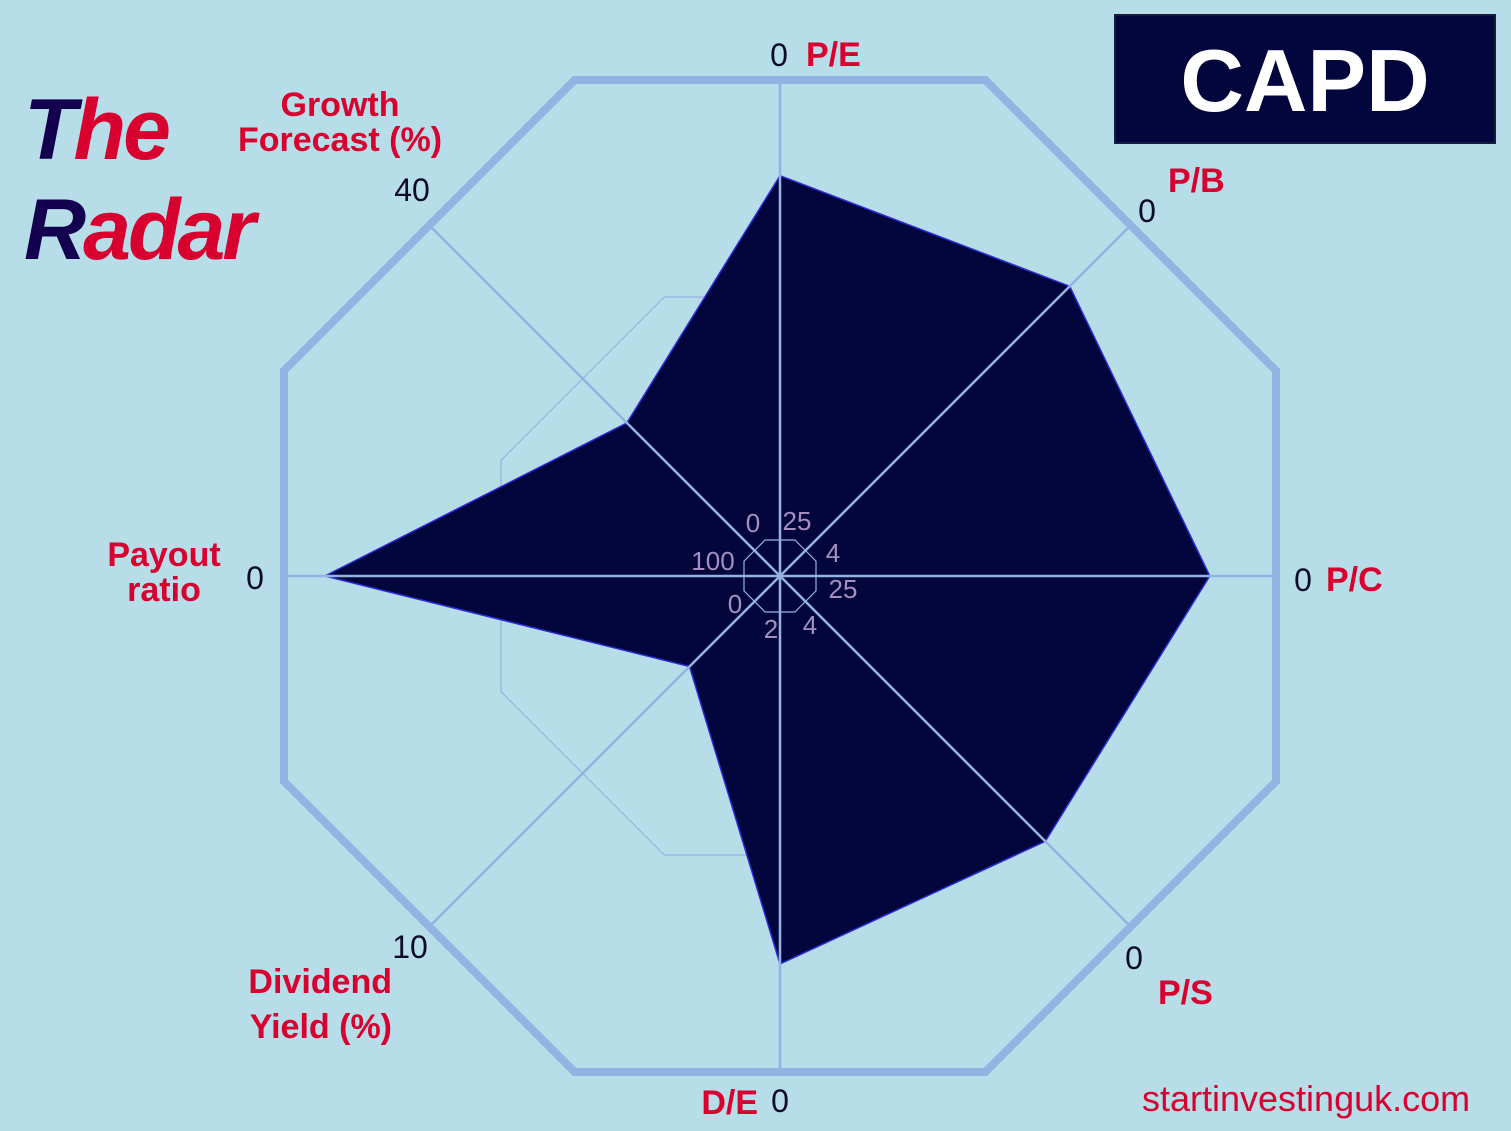  What do you see at coordinates (1305, 79) in the screenshot?
I see `ticker-badge: CAPD` at bounding box center [1305, 79].